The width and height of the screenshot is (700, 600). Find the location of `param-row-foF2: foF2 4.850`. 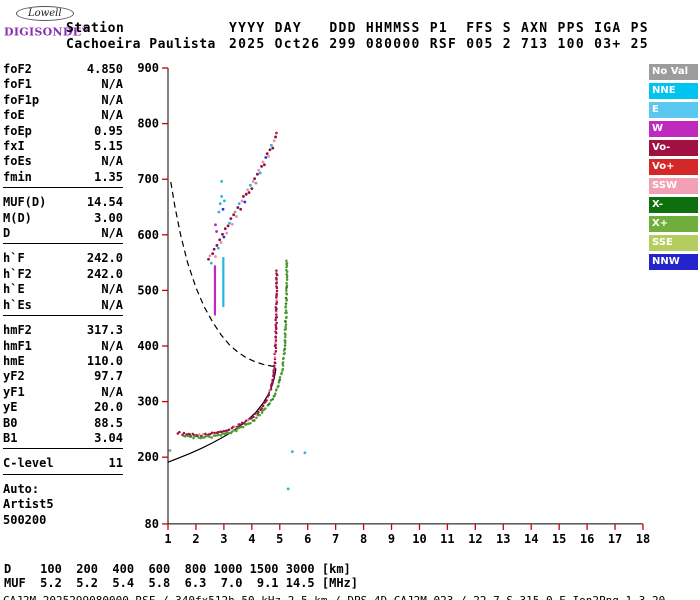

param-row-foF2: foF2 4.850 is located at coordinates (63, 69).